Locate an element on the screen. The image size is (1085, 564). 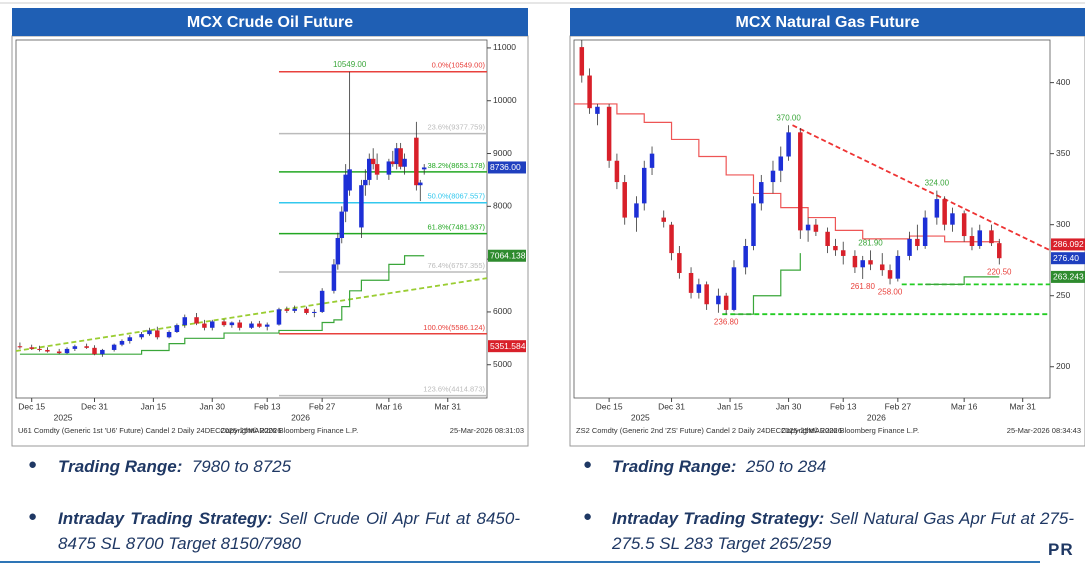
price-box-label: 7064.138 is located at coordinates (508, 255).